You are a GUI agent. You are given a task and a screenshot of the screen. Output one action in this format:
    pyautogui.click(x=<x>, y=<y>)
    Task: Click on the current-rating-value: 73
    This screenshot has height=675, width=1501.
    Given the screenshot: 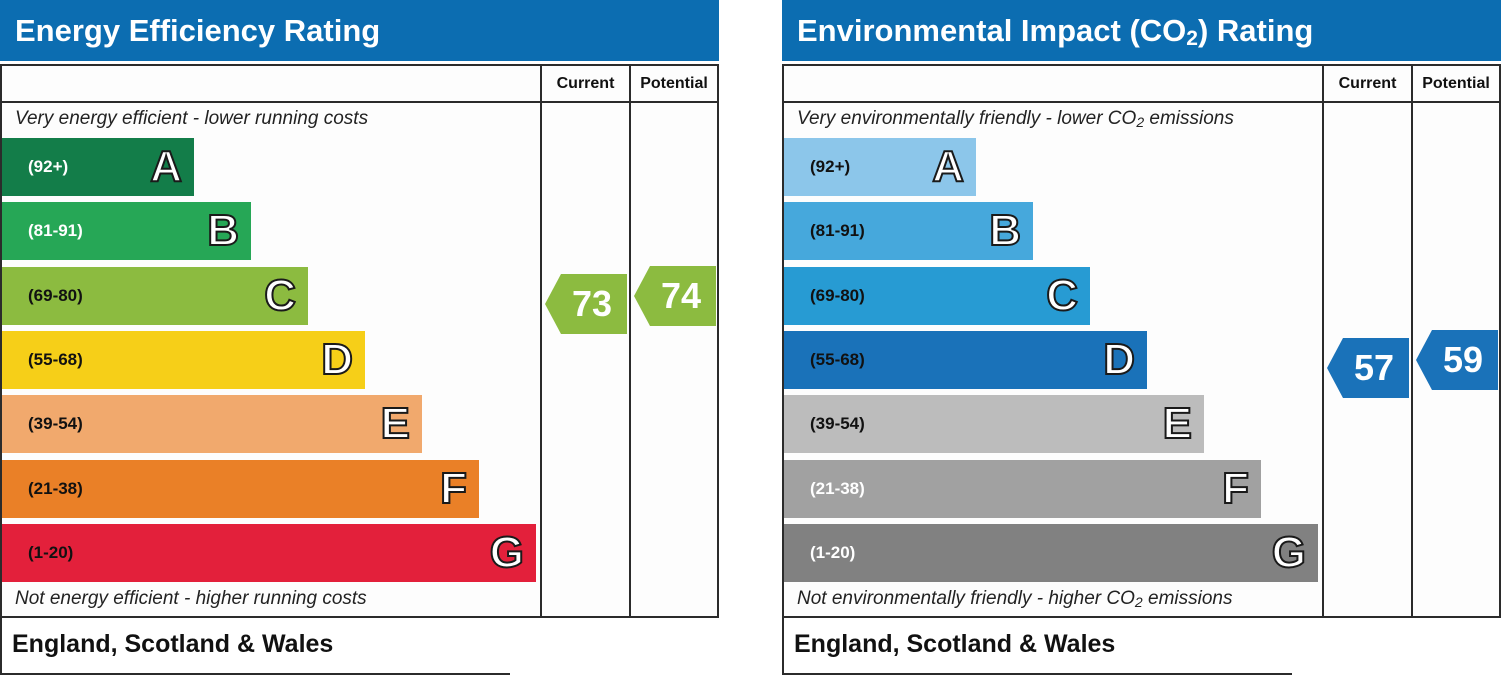 What is the action you would take?
    pyautogui.click(x=592, y=303)
    